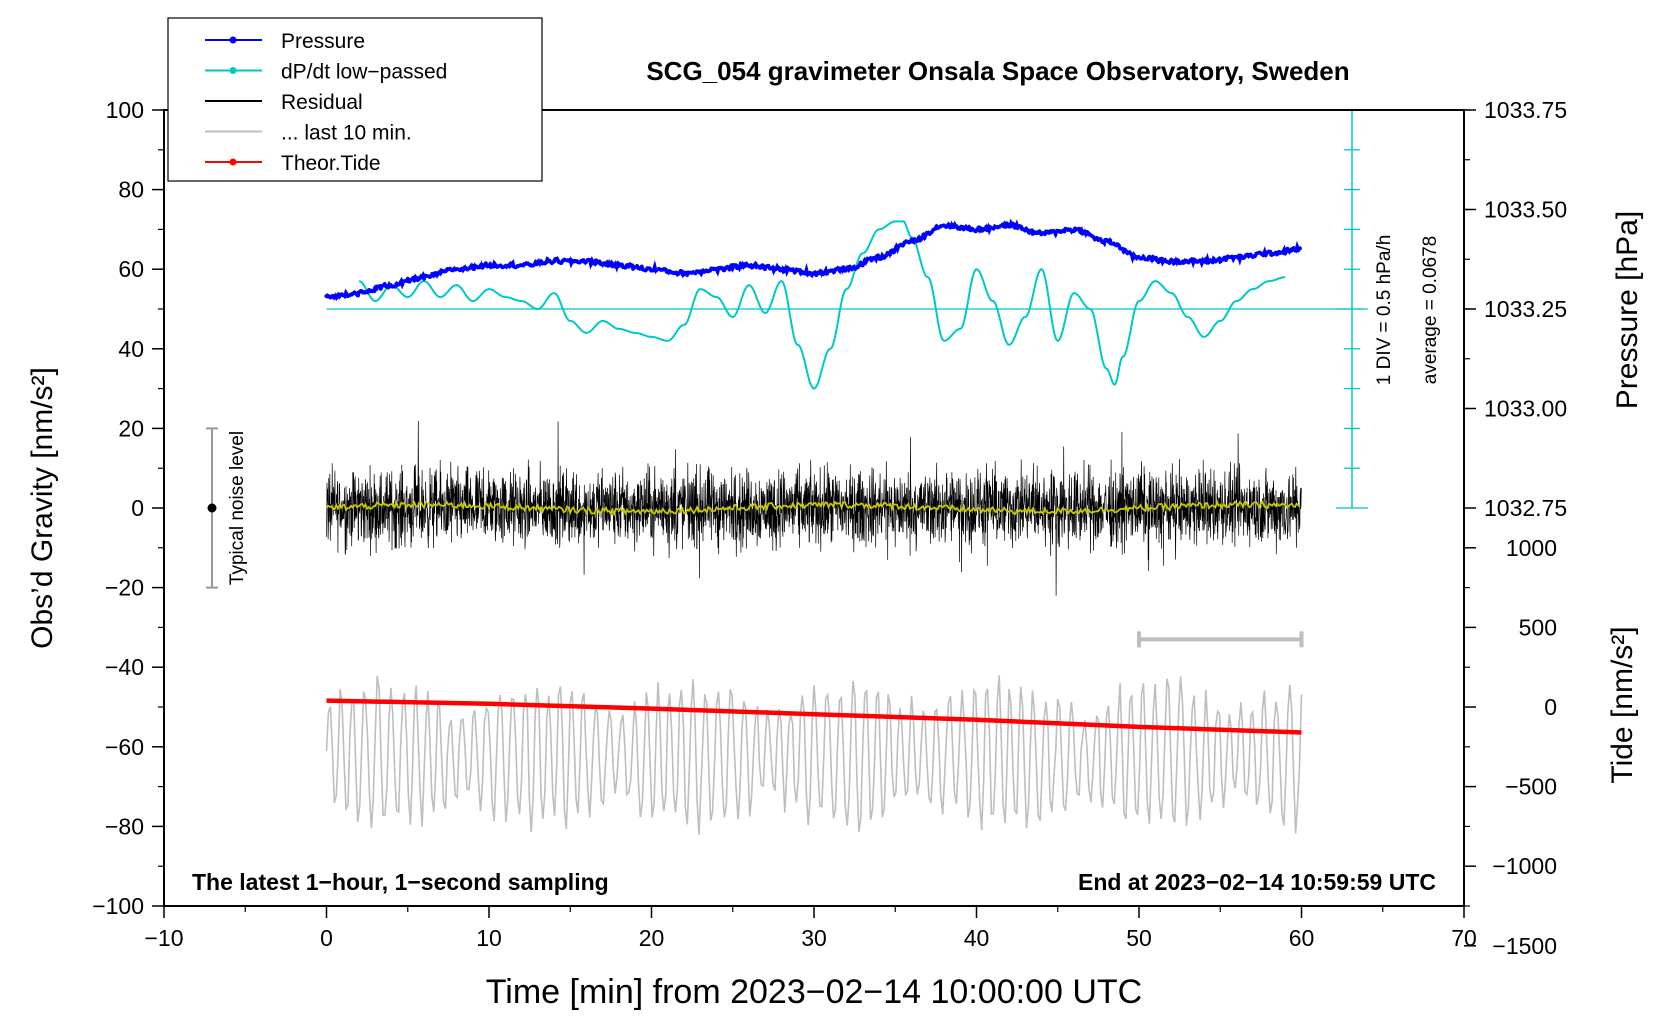  I want to click on dpdt-scale-label: 1 DIV = 0.5 hPa/h, so click(1384, 310).